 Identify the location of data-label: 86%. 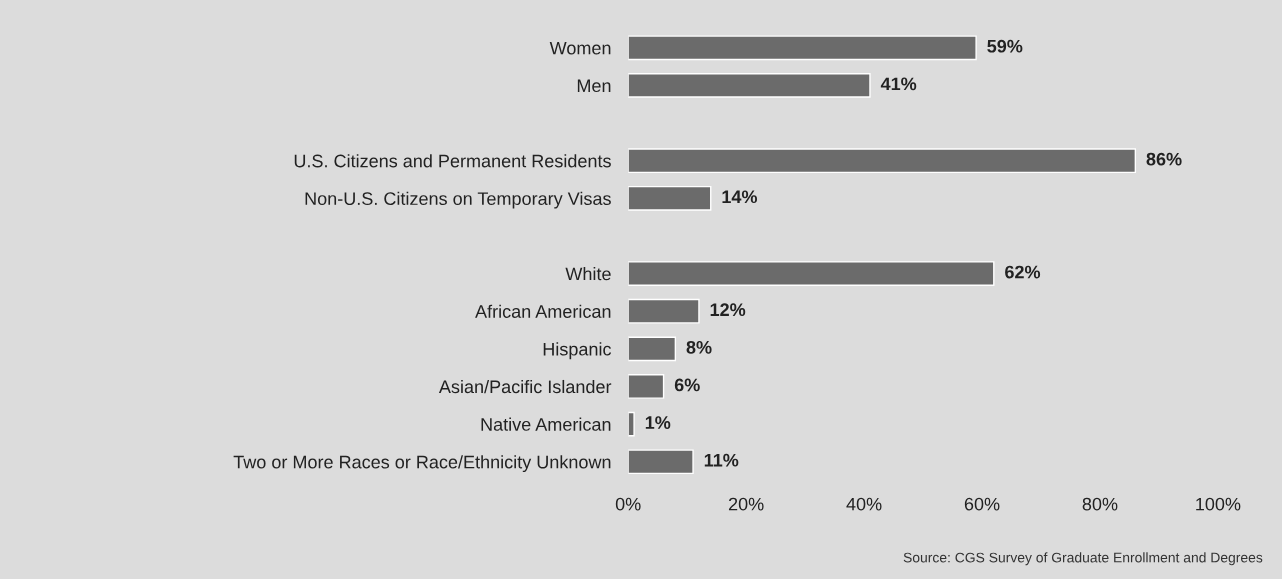
(1164, 159).